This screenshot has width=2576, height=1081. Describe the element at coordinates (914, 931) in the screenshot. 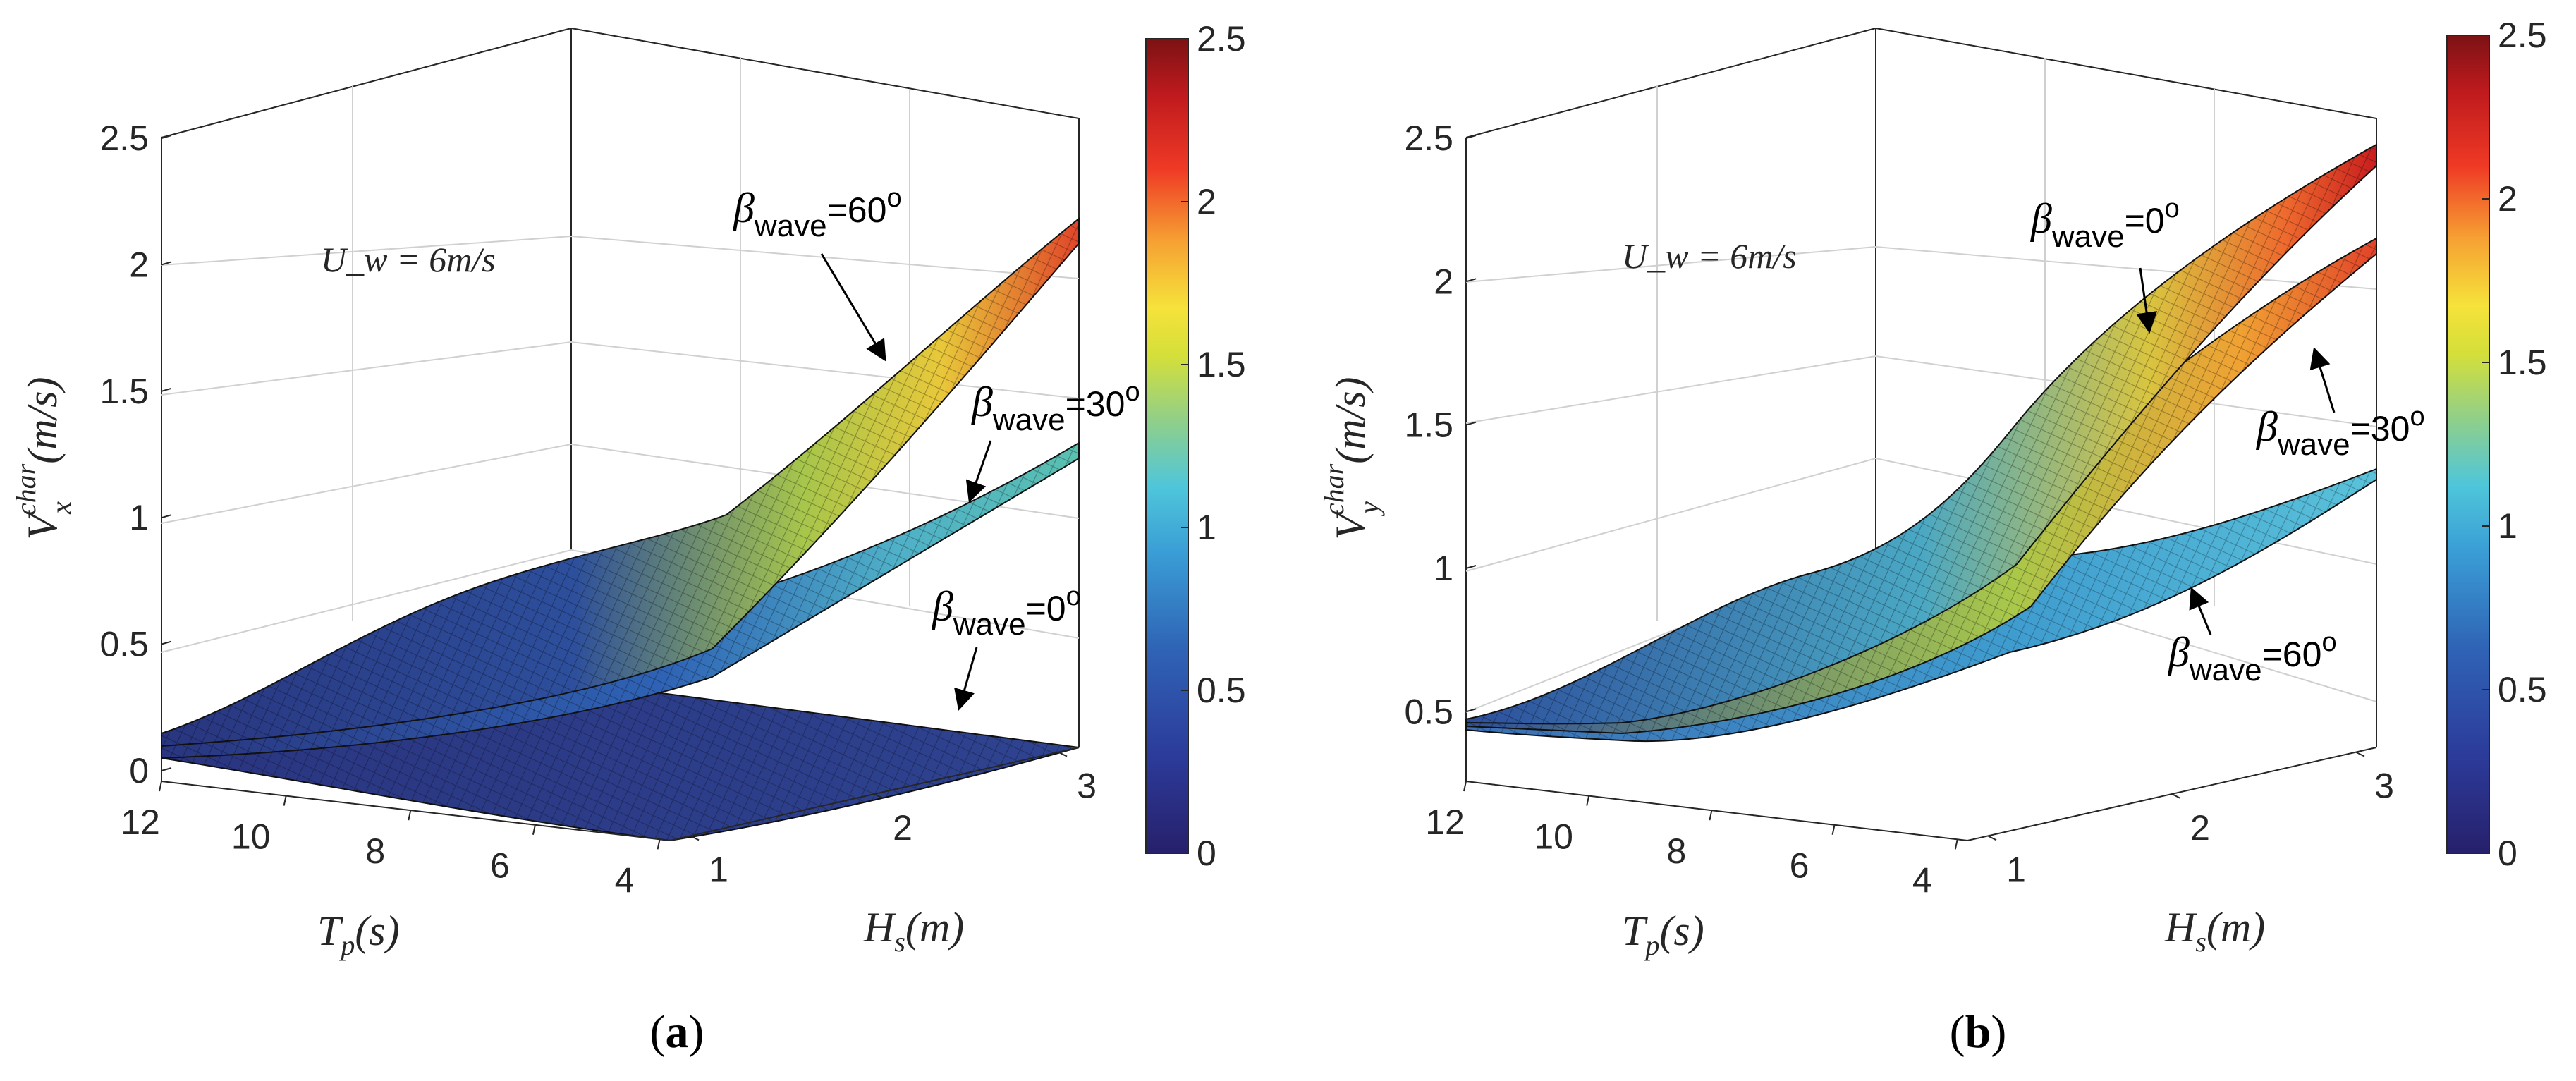

I see `hs-axis-label-a: Hs(m)` at that location.